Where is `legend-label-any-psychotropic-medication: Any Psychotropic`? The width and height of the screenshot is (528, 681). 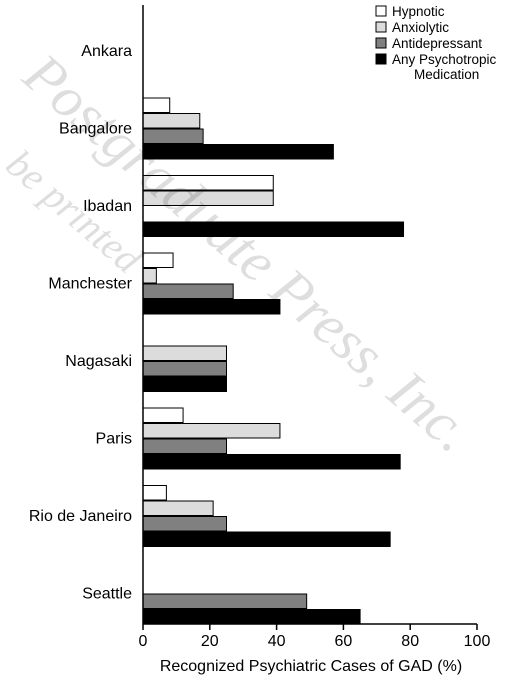 legend-label-any-psychotropic-medication: Any Psychotropic is located at coordinates (444, 59).